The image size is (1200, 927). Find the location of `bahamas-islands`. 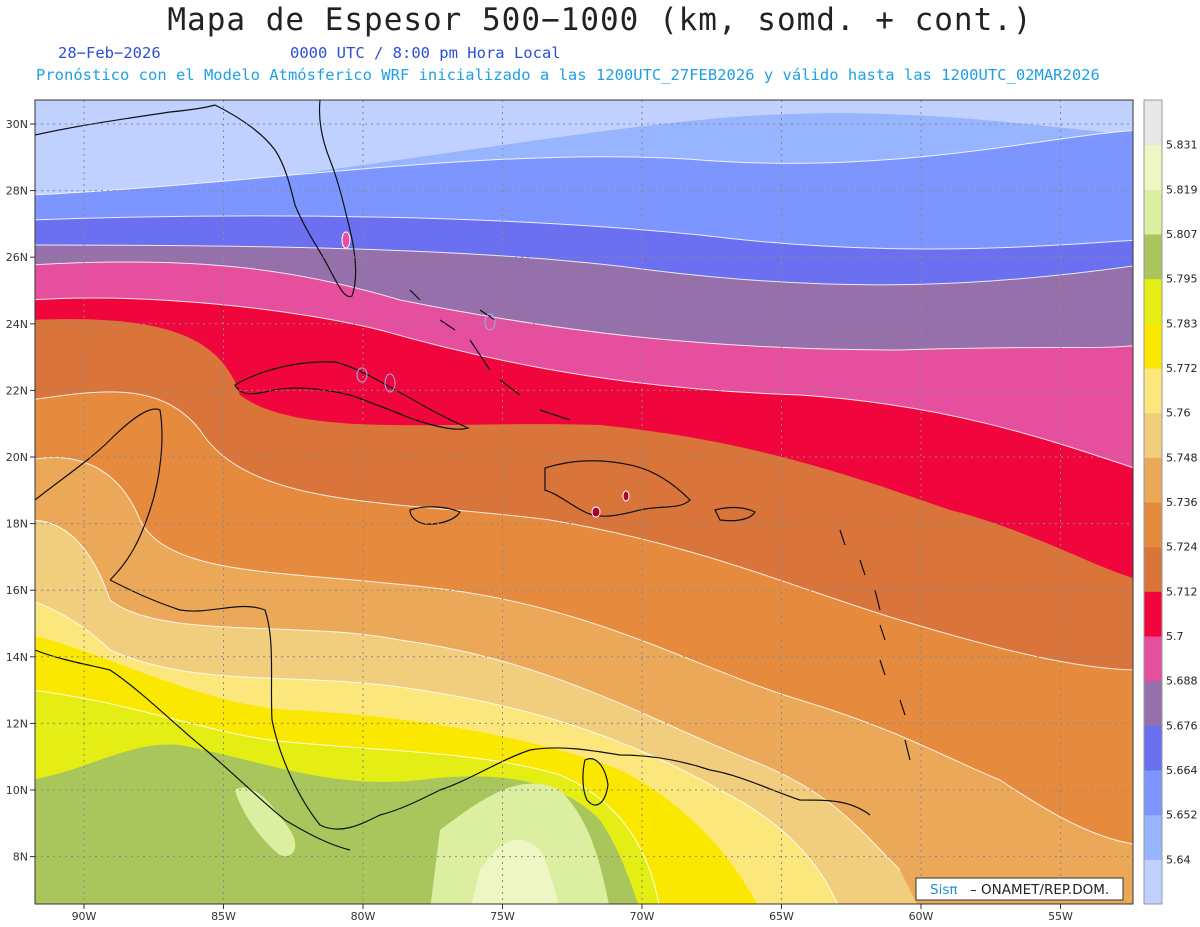

bahamas-islands is located at coordinates (490, 355).